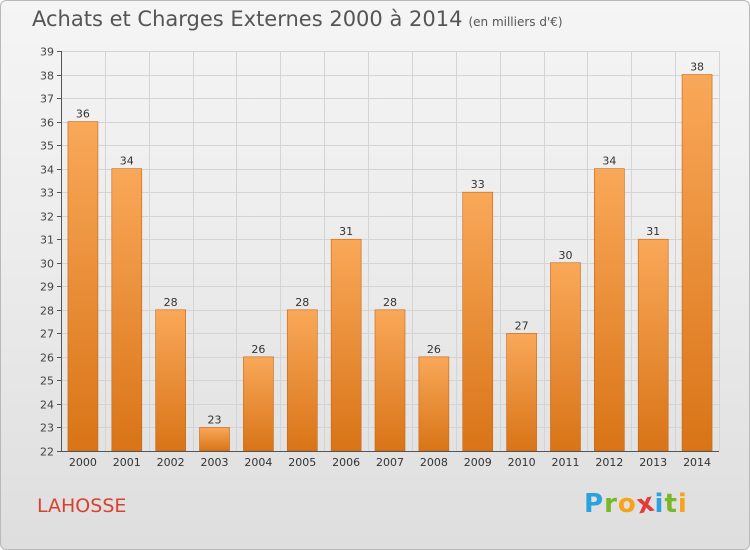 Image resolution: width=750 pixels, height=550 pixels. I want to click on y-tick-label: 35, so click(47, 146).